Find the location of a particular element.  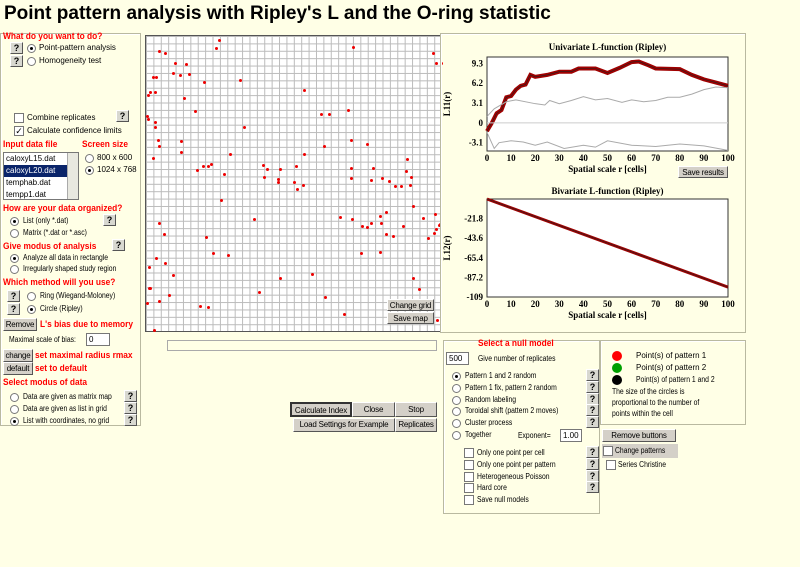

change-button: change is located at coordinates (18, 355).